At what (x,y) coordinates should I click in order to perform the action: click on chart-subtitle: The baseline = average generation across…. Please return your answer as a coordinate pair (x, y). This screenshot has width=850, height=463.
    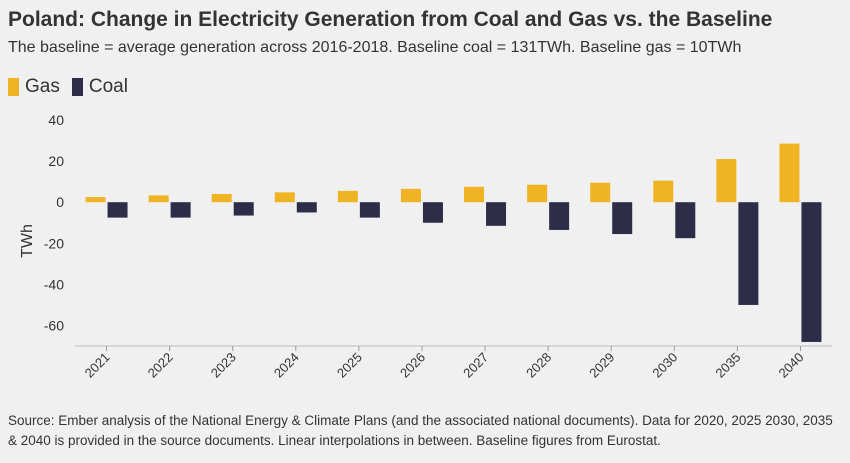
    Looking at the image, I should click on (375, 47).